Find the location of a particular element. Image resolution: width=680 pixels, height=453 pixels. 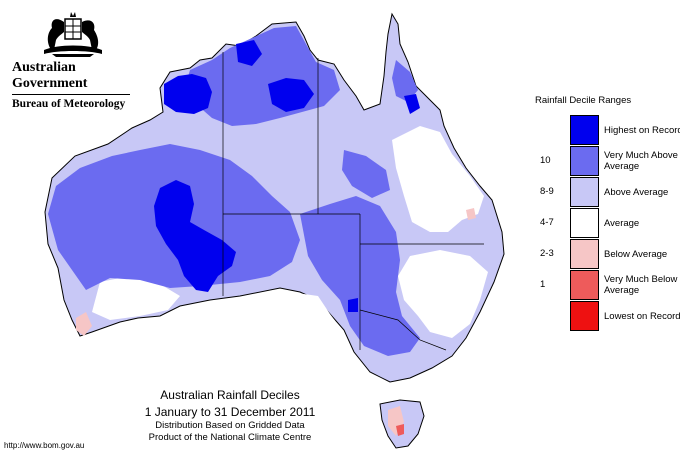

average-southwest is located at coordinates (136, 298).